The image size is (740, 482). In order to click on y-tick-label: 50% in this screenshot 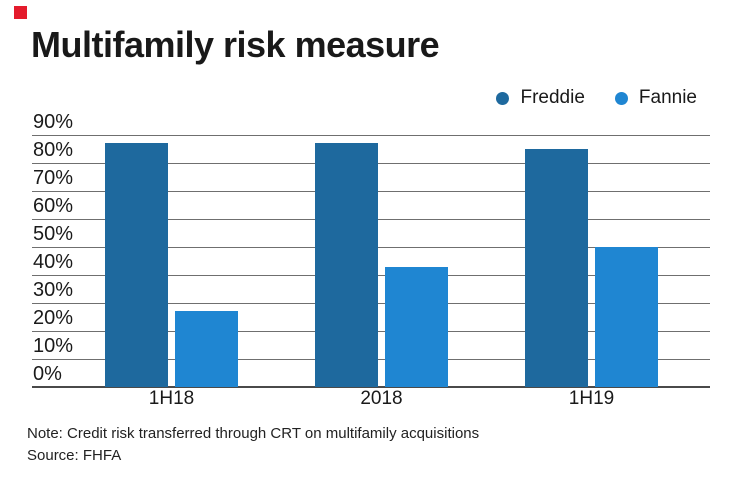, I will do `click(53, 234)`.